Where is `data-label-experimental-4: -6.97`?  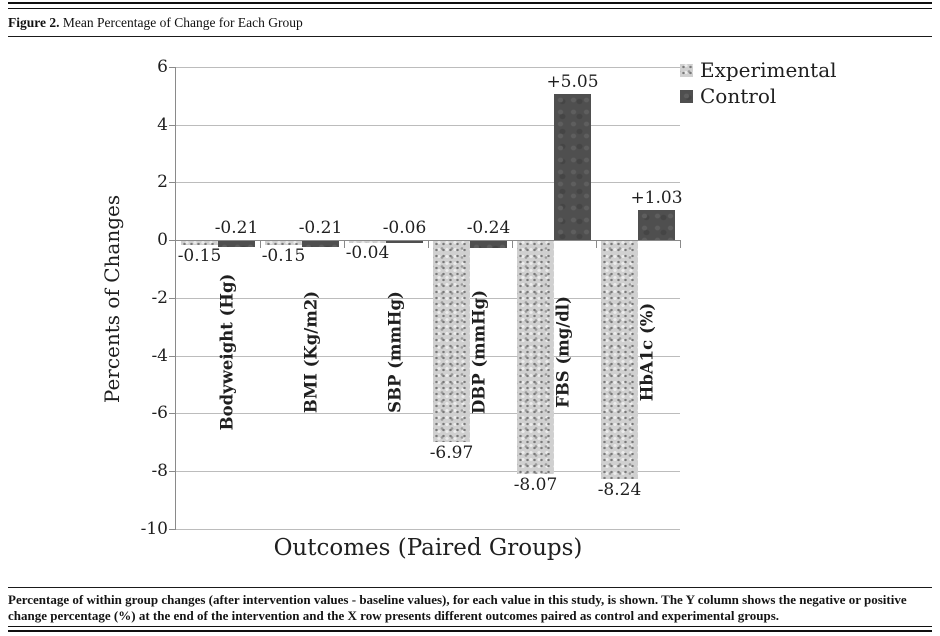 data-label-experimental-4: -6.97 is located at coordinates (451, 453).